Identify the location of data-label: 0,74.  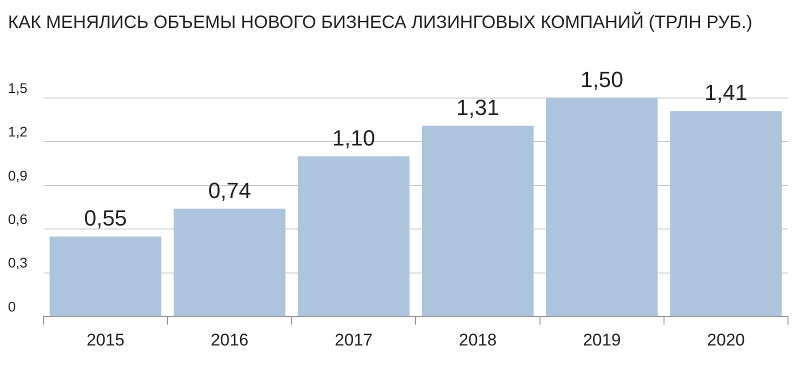
(230, 190).